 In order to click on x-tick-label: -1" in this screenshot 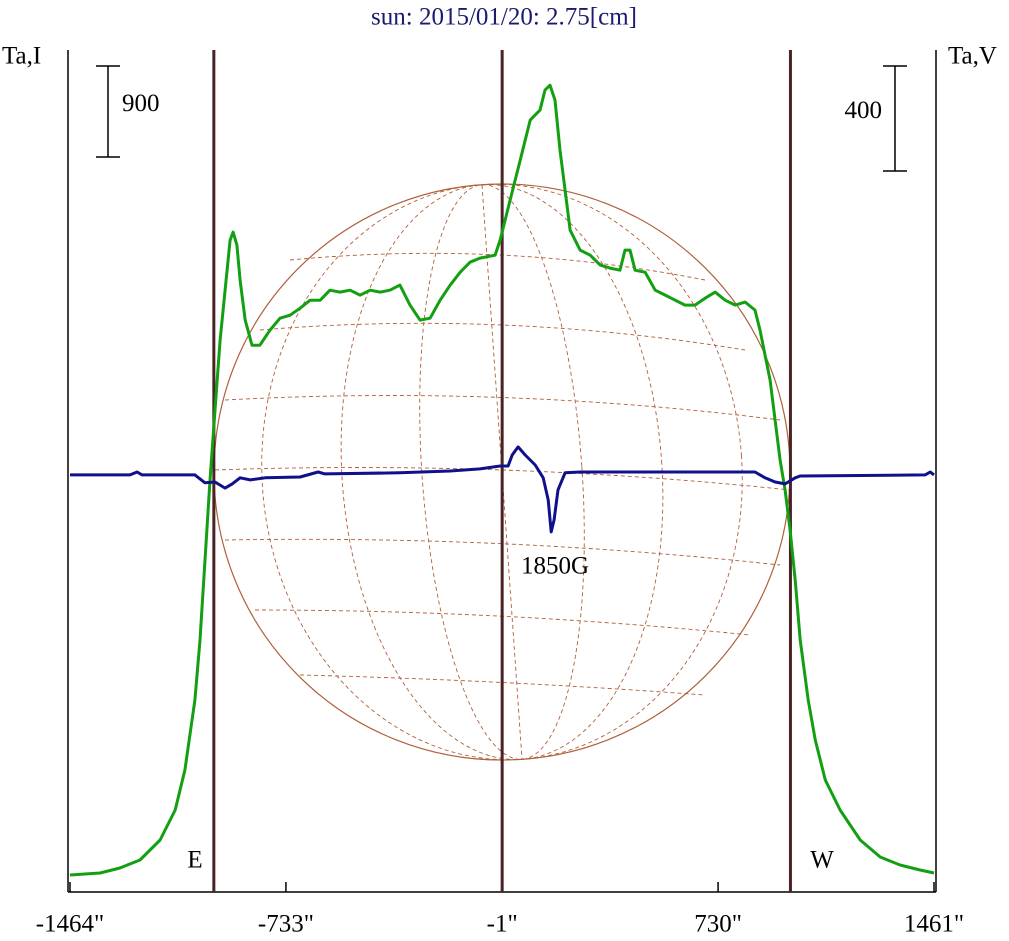, I will do `click(502, 924)`.